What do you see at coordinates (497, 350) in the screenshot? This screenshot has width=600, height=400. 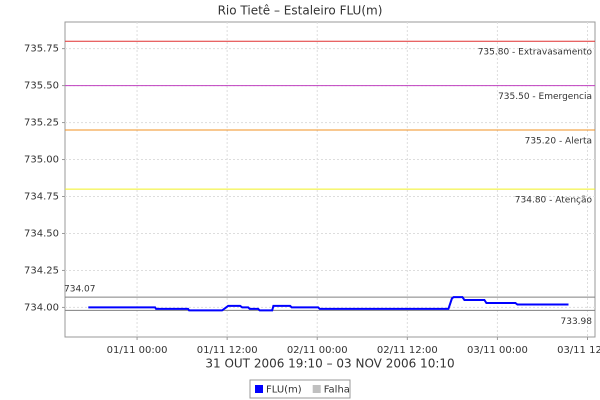 I see `x-tick-label: 03/11 00:00` at bounding box center [497, 350].